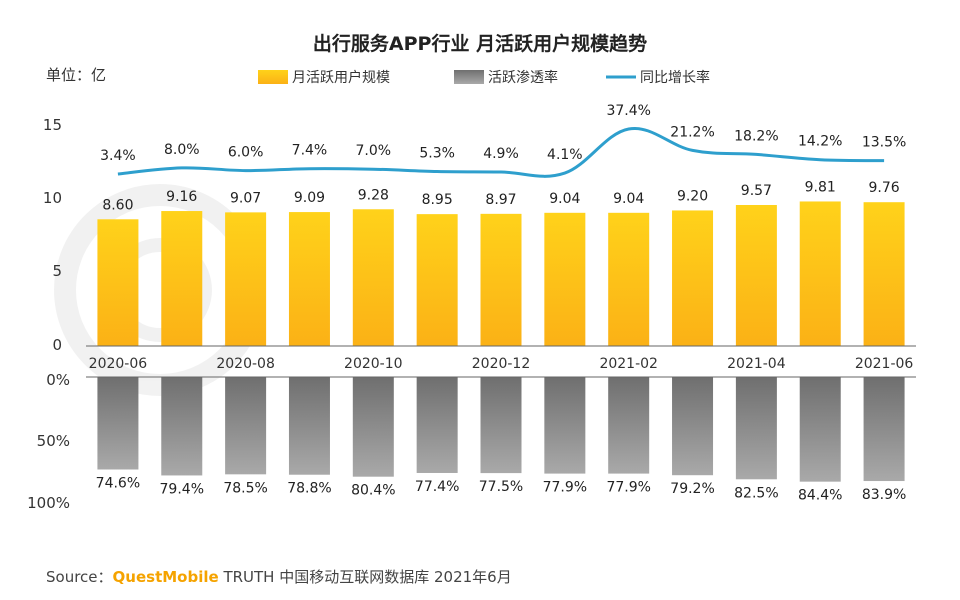  Describe the element at coordinates (246, 153) in the screenshot. I see `growth-value-label: 6.0%` at that location.